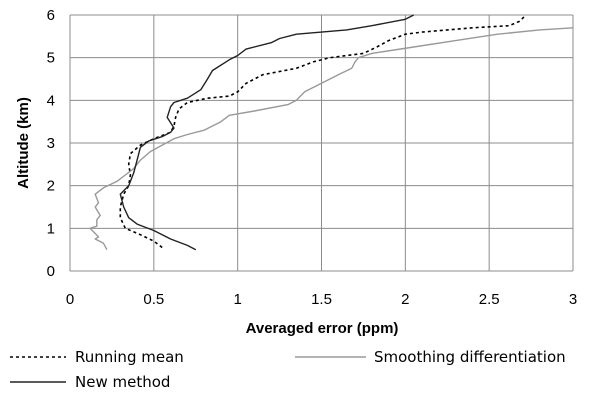 The height and width of the screenshot is (394, 607). I want to click on y-tick-label: 6, so click(51, 15).